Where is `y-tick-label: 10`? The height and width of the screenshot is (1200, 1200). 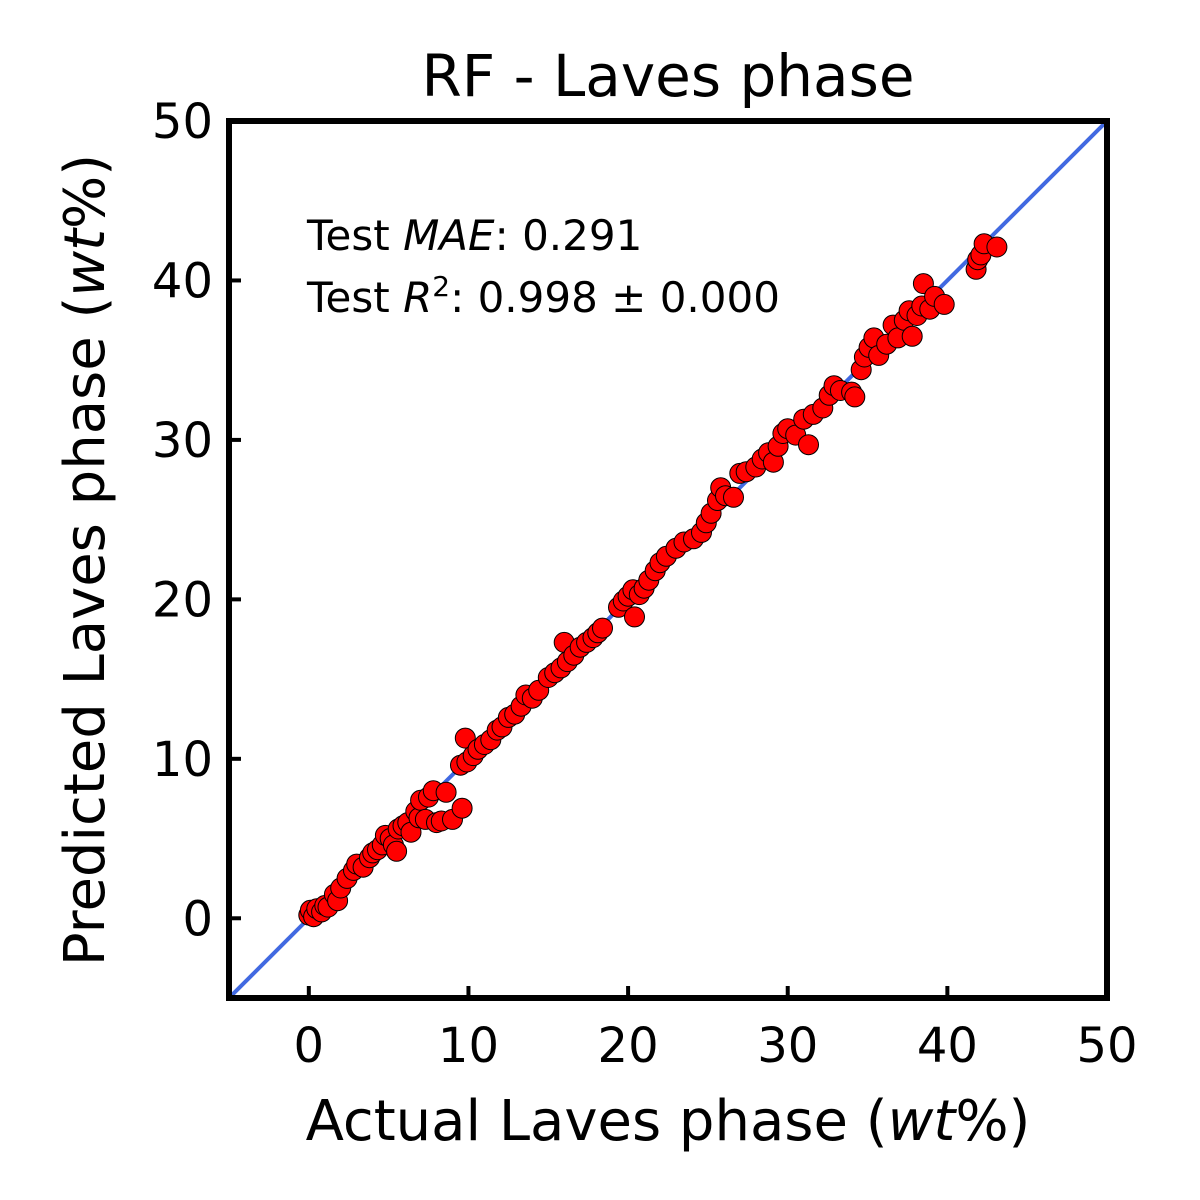
y-tick-label: 10 is located at coordinates (182, 760).